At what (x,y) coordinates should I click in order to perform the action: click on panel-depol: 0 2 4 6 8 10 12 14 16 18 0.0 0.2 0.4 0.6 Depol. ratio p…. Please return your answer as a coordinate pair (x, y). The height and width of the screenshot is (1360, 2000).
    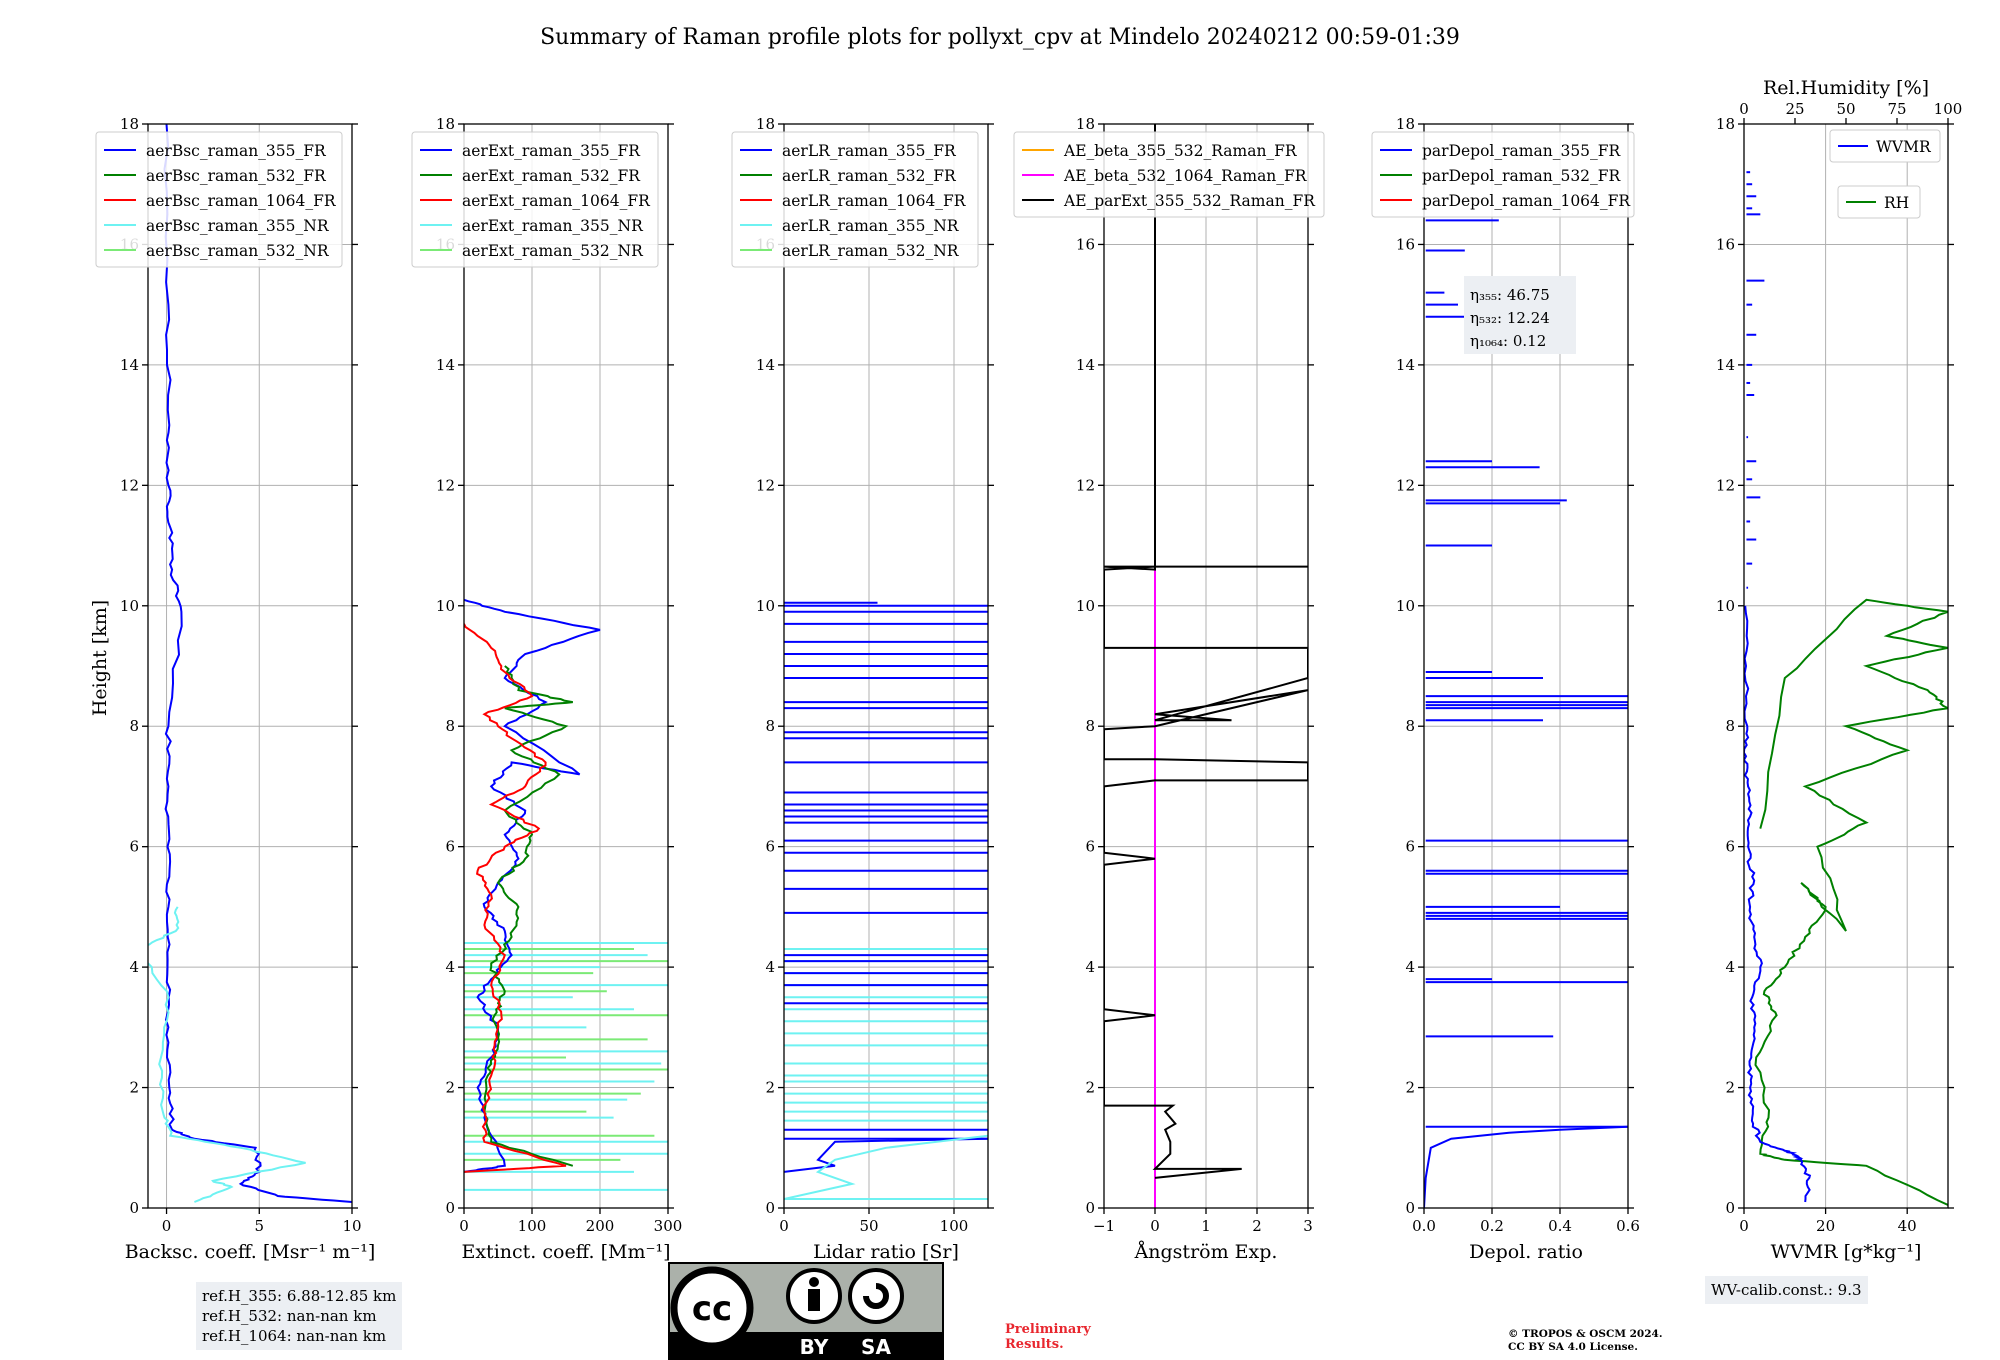
    Looking at the image, I should click on (1505, 689).